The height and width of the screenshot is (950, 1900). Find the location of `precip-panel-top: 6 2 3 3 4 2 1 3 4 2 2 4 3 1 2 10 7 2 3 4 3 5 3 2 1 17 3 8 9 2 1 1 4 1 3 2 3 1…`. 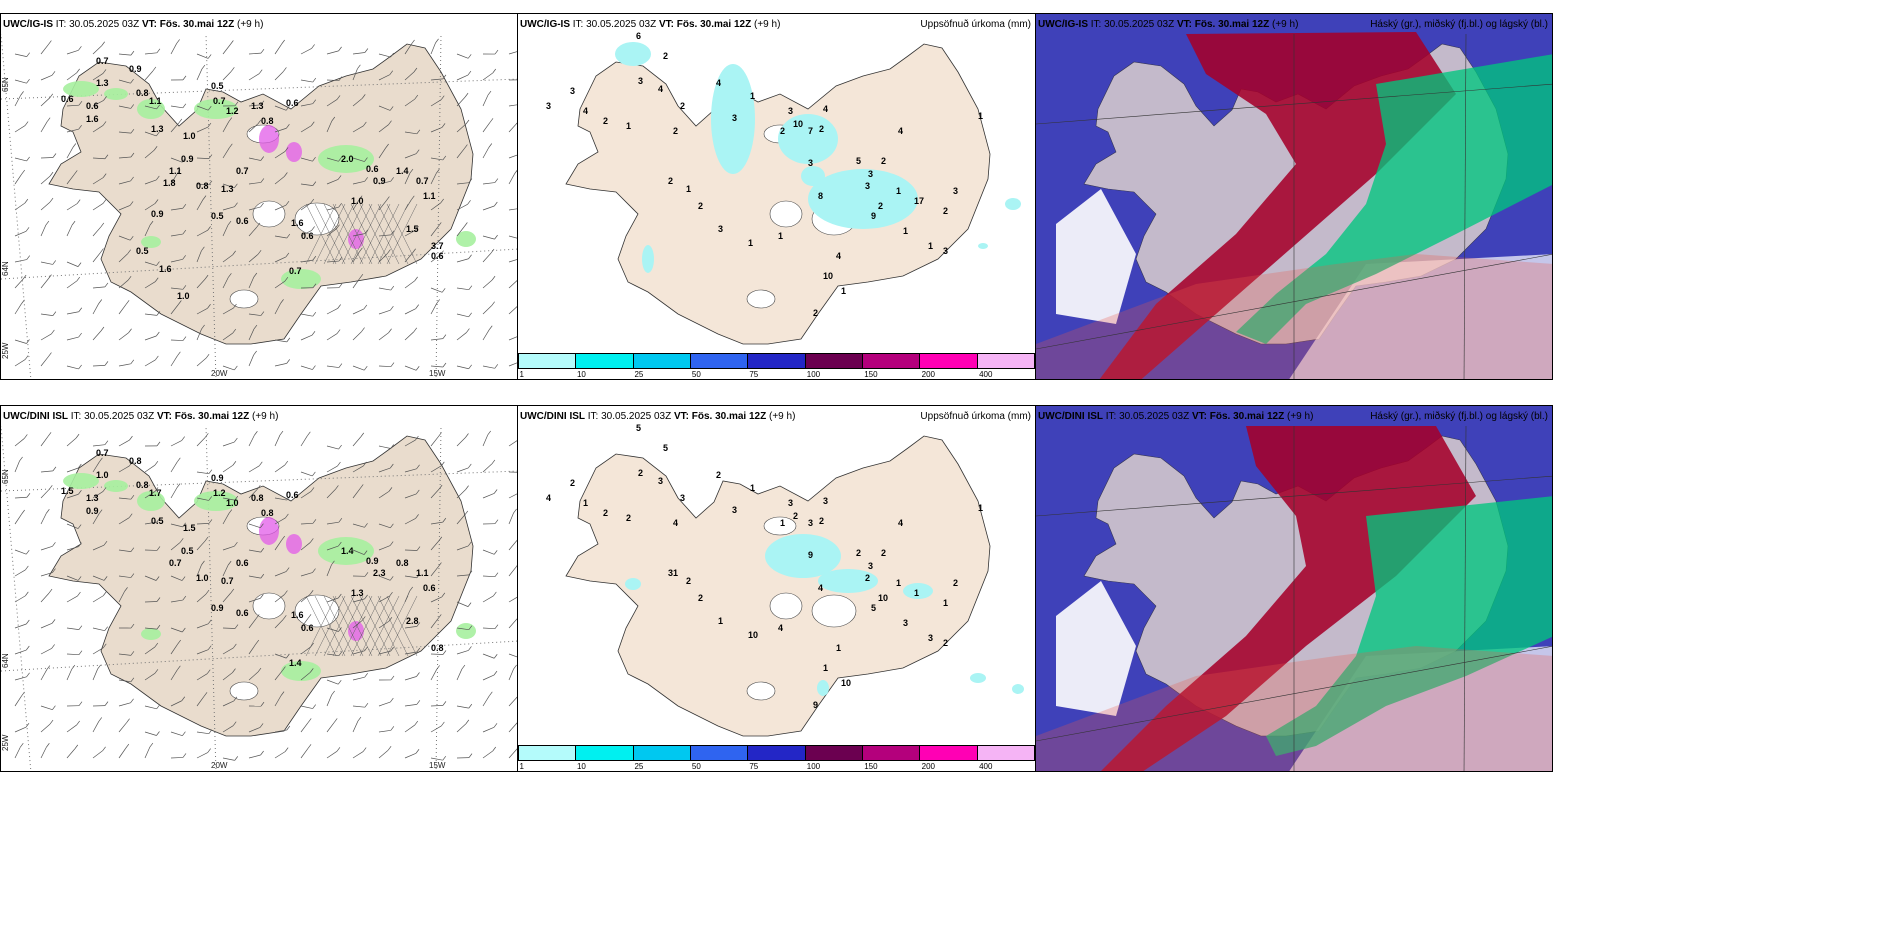

precip-panel-top: 6 2 3 3 4 2 1 3 4 2 2 4 3 1 2 10 7 2 3 4 3 5 3 2 1 17 3 8 9 2 1 1 4 1 3 2 3 1… is located at coordinates (776, 196).